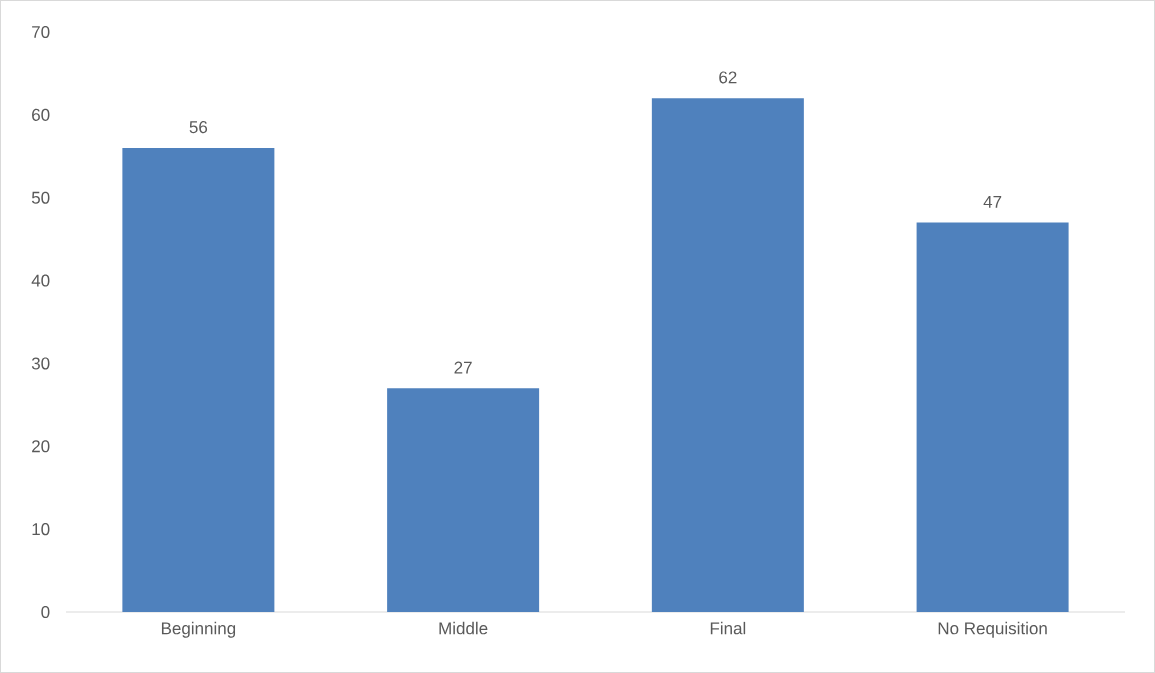 Image resolution: width=1155 pixels, height=673 pixels. I want to click on data-label: 62, so click(728, 77).